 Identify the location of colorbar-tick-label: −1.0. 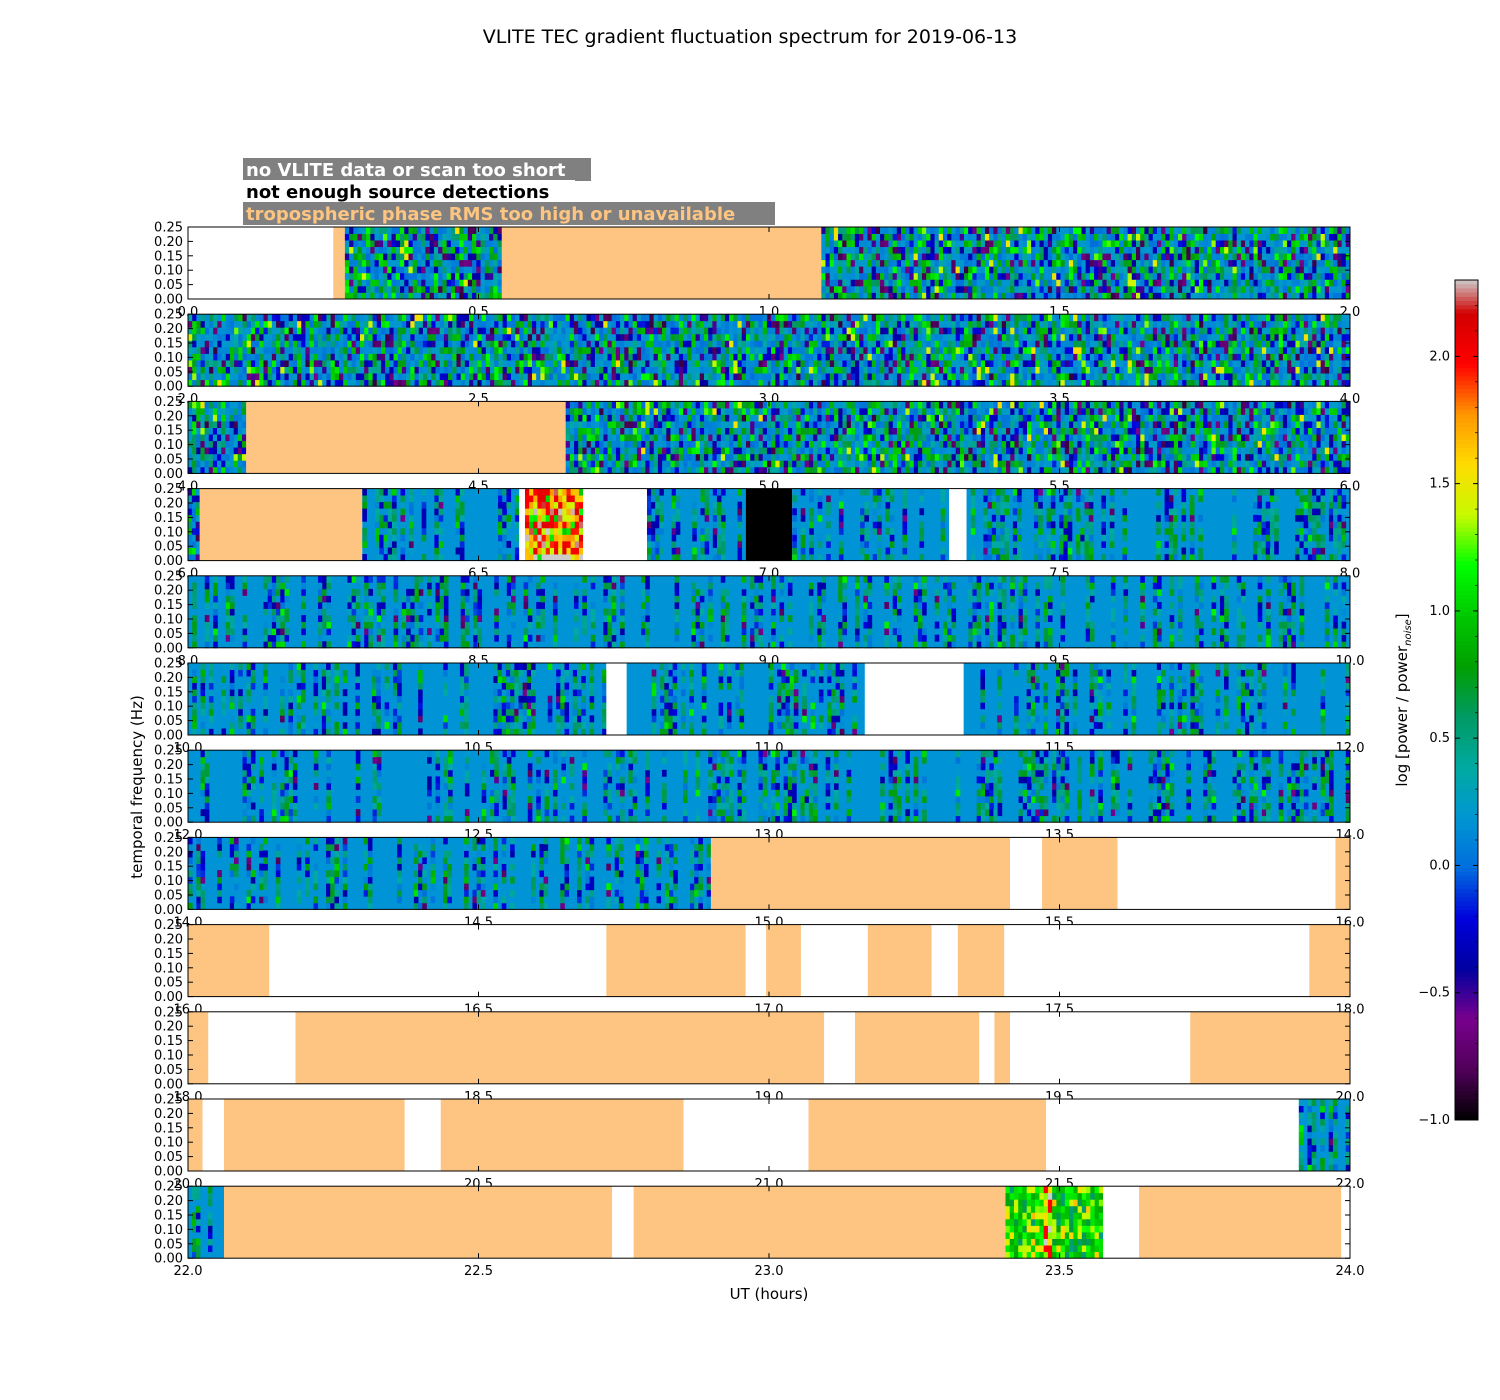
(1434, 1120).